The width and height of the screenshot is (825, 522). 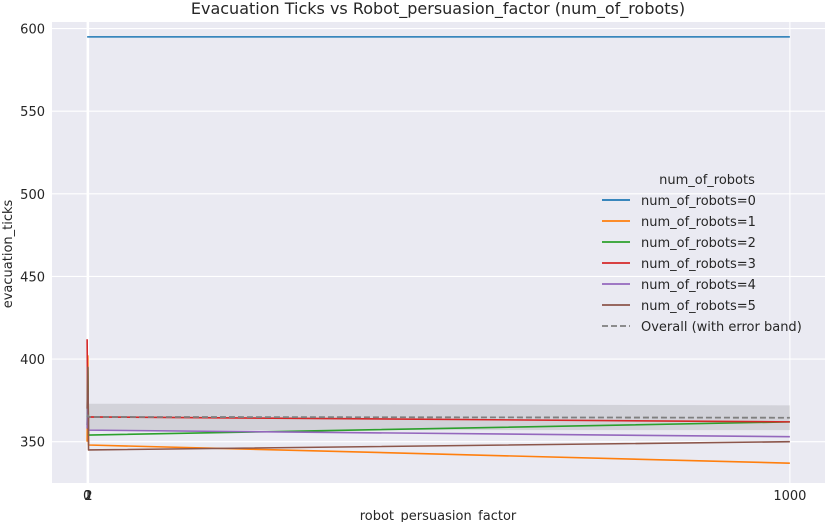 What do you see at coordinates (721, 327) in the screenshot?
I see `legend-entry: Overall (with error band)` at bounding box center [721, 327].